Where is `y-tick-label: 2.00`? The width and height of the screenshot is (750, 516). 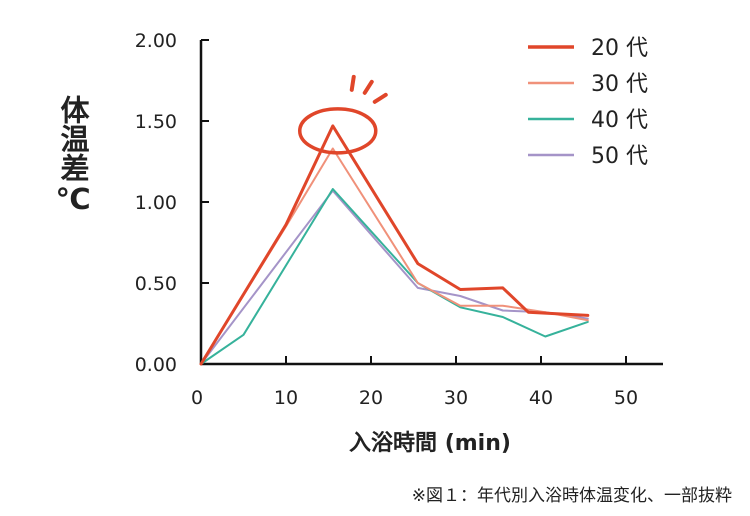
y-tick-label: 2.00 is located at coordinates (156, 41).